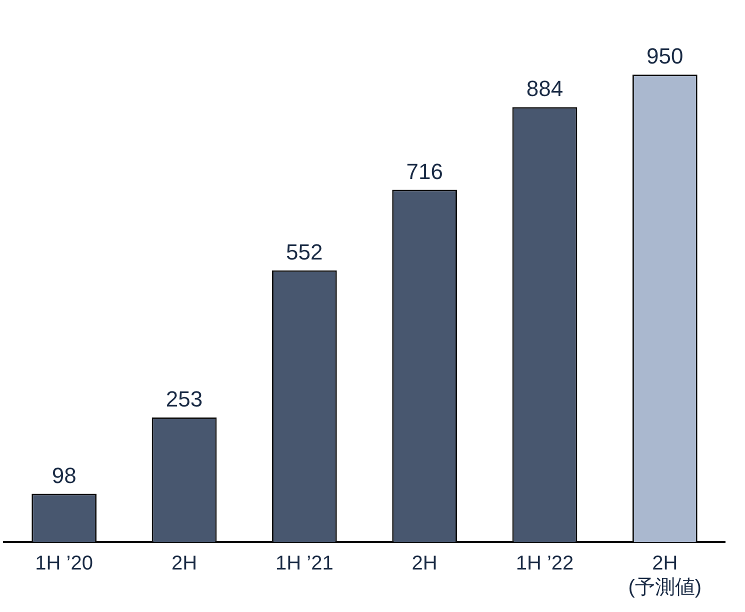 Image resolution: width=745 pixels, height=612 pixels. Describe the element at coordinates (64, 563) in the screenshot. I see `x-tick-label: 1H ’20` at that location.